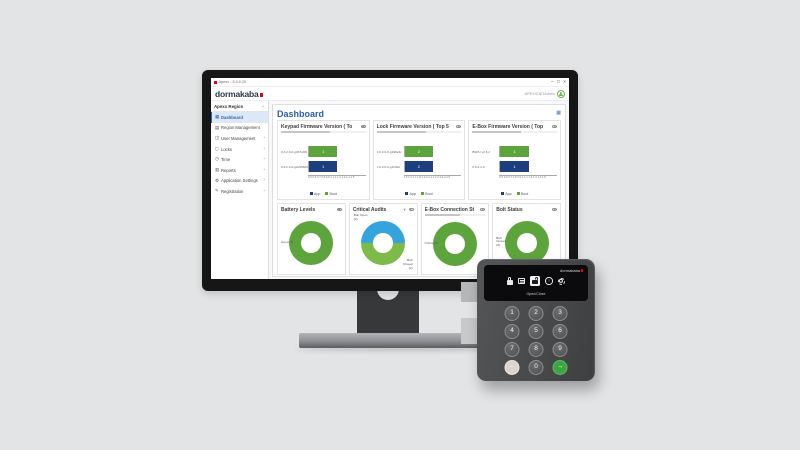 Image resolution: width=800 pixels, height=450 pixels. I want to click on donut-chart: Good (9), so click(311, 242).